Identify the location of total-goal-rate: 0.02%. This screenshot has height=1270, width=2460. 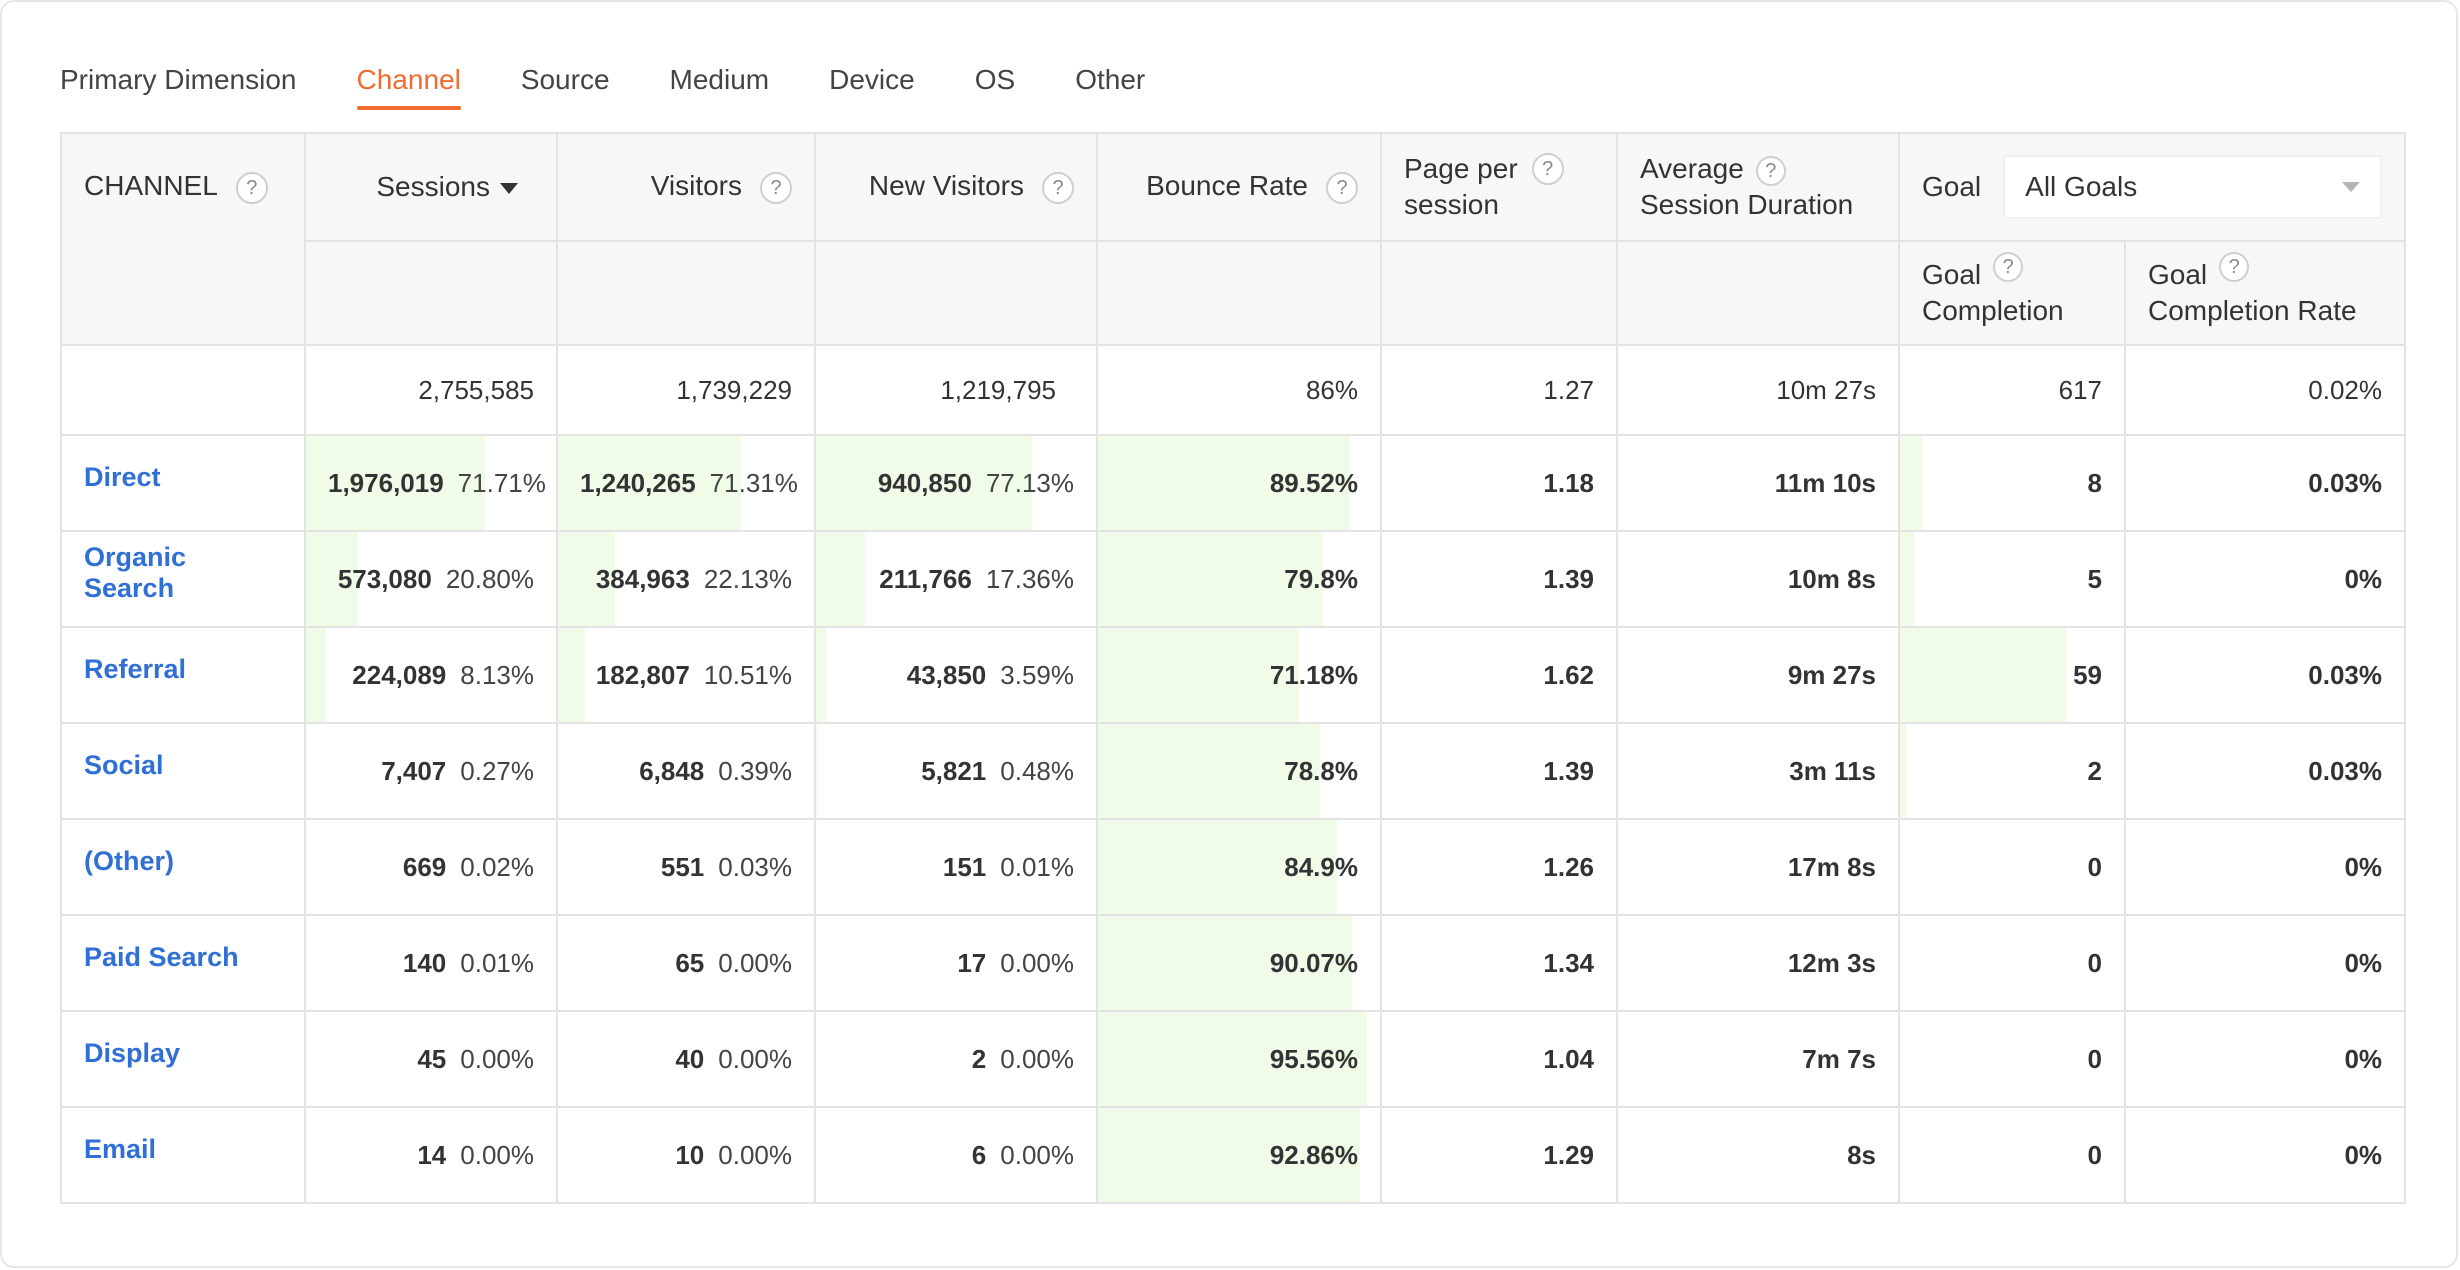
(2265, 390).